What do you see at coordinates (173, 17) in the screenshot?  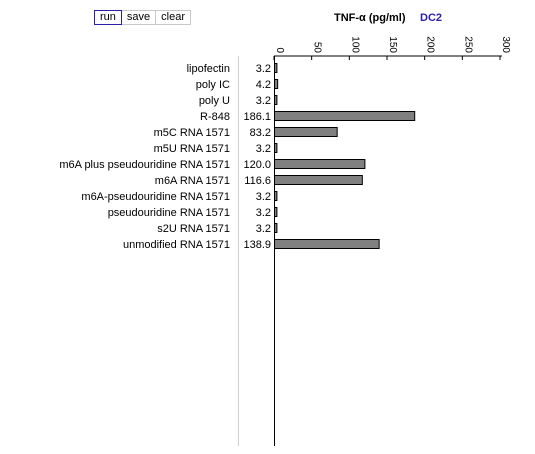 I see `clear-button: clear` at bounding box center [173, 17].